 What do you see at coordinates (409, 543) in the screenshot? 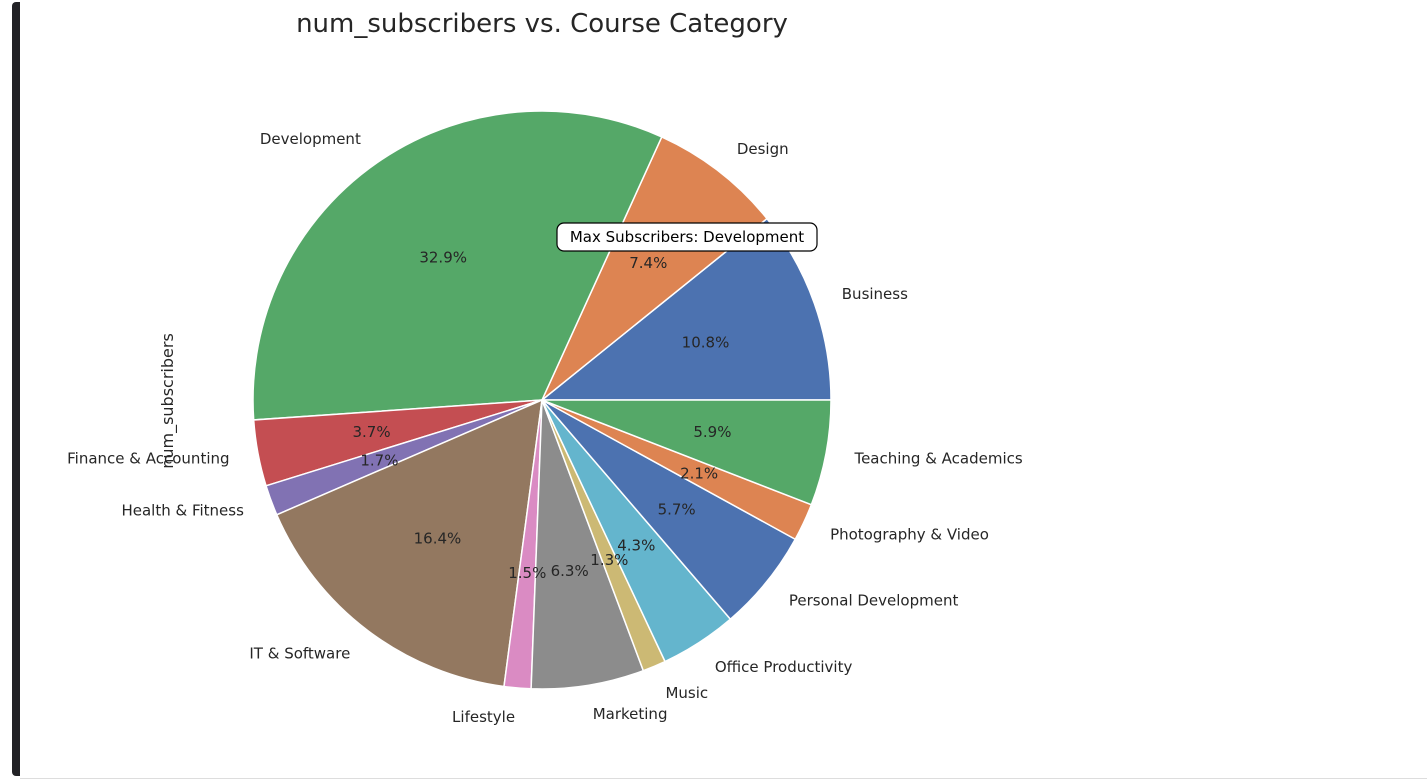
I see `pie-slice-it-and-software` at bounding box center [409, 543].